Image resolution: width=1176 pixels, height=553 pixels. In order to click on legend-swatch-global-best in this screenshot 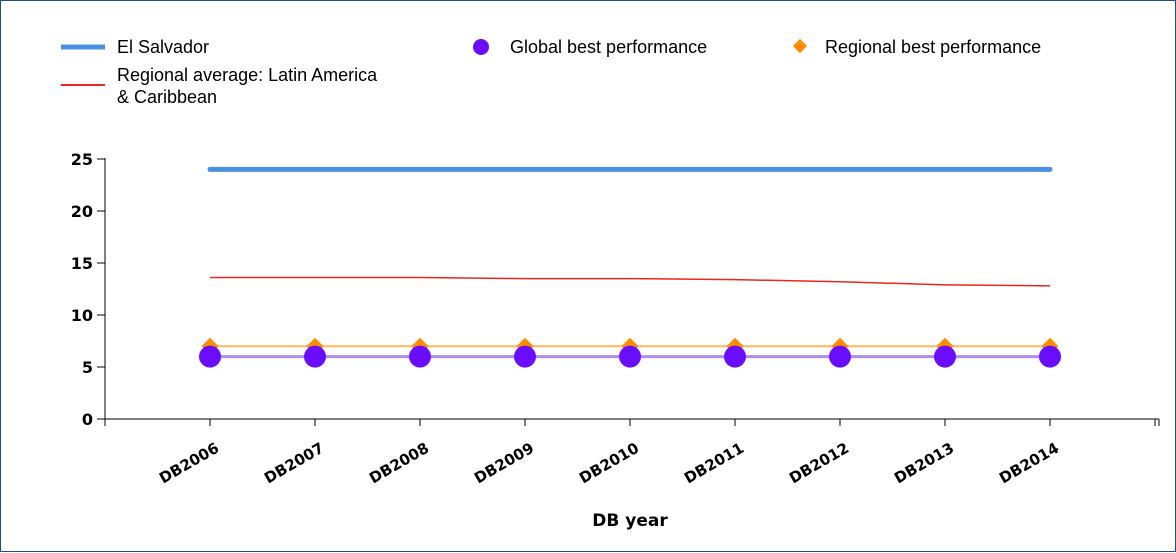, I will do `click(481, 47)`.